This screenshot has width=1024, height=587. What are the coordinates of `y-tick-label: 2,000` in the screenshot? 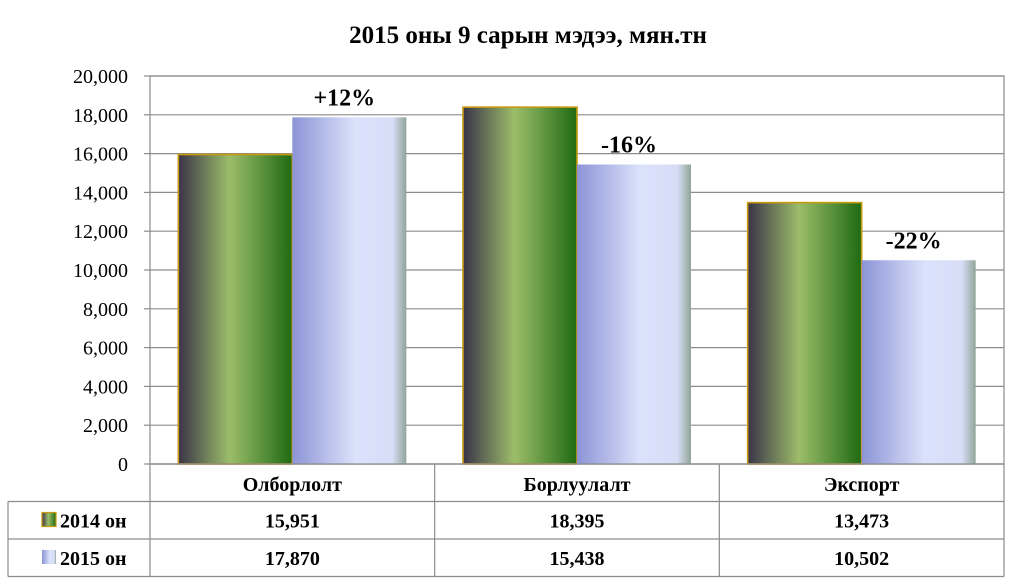 It's located at (105, 426).